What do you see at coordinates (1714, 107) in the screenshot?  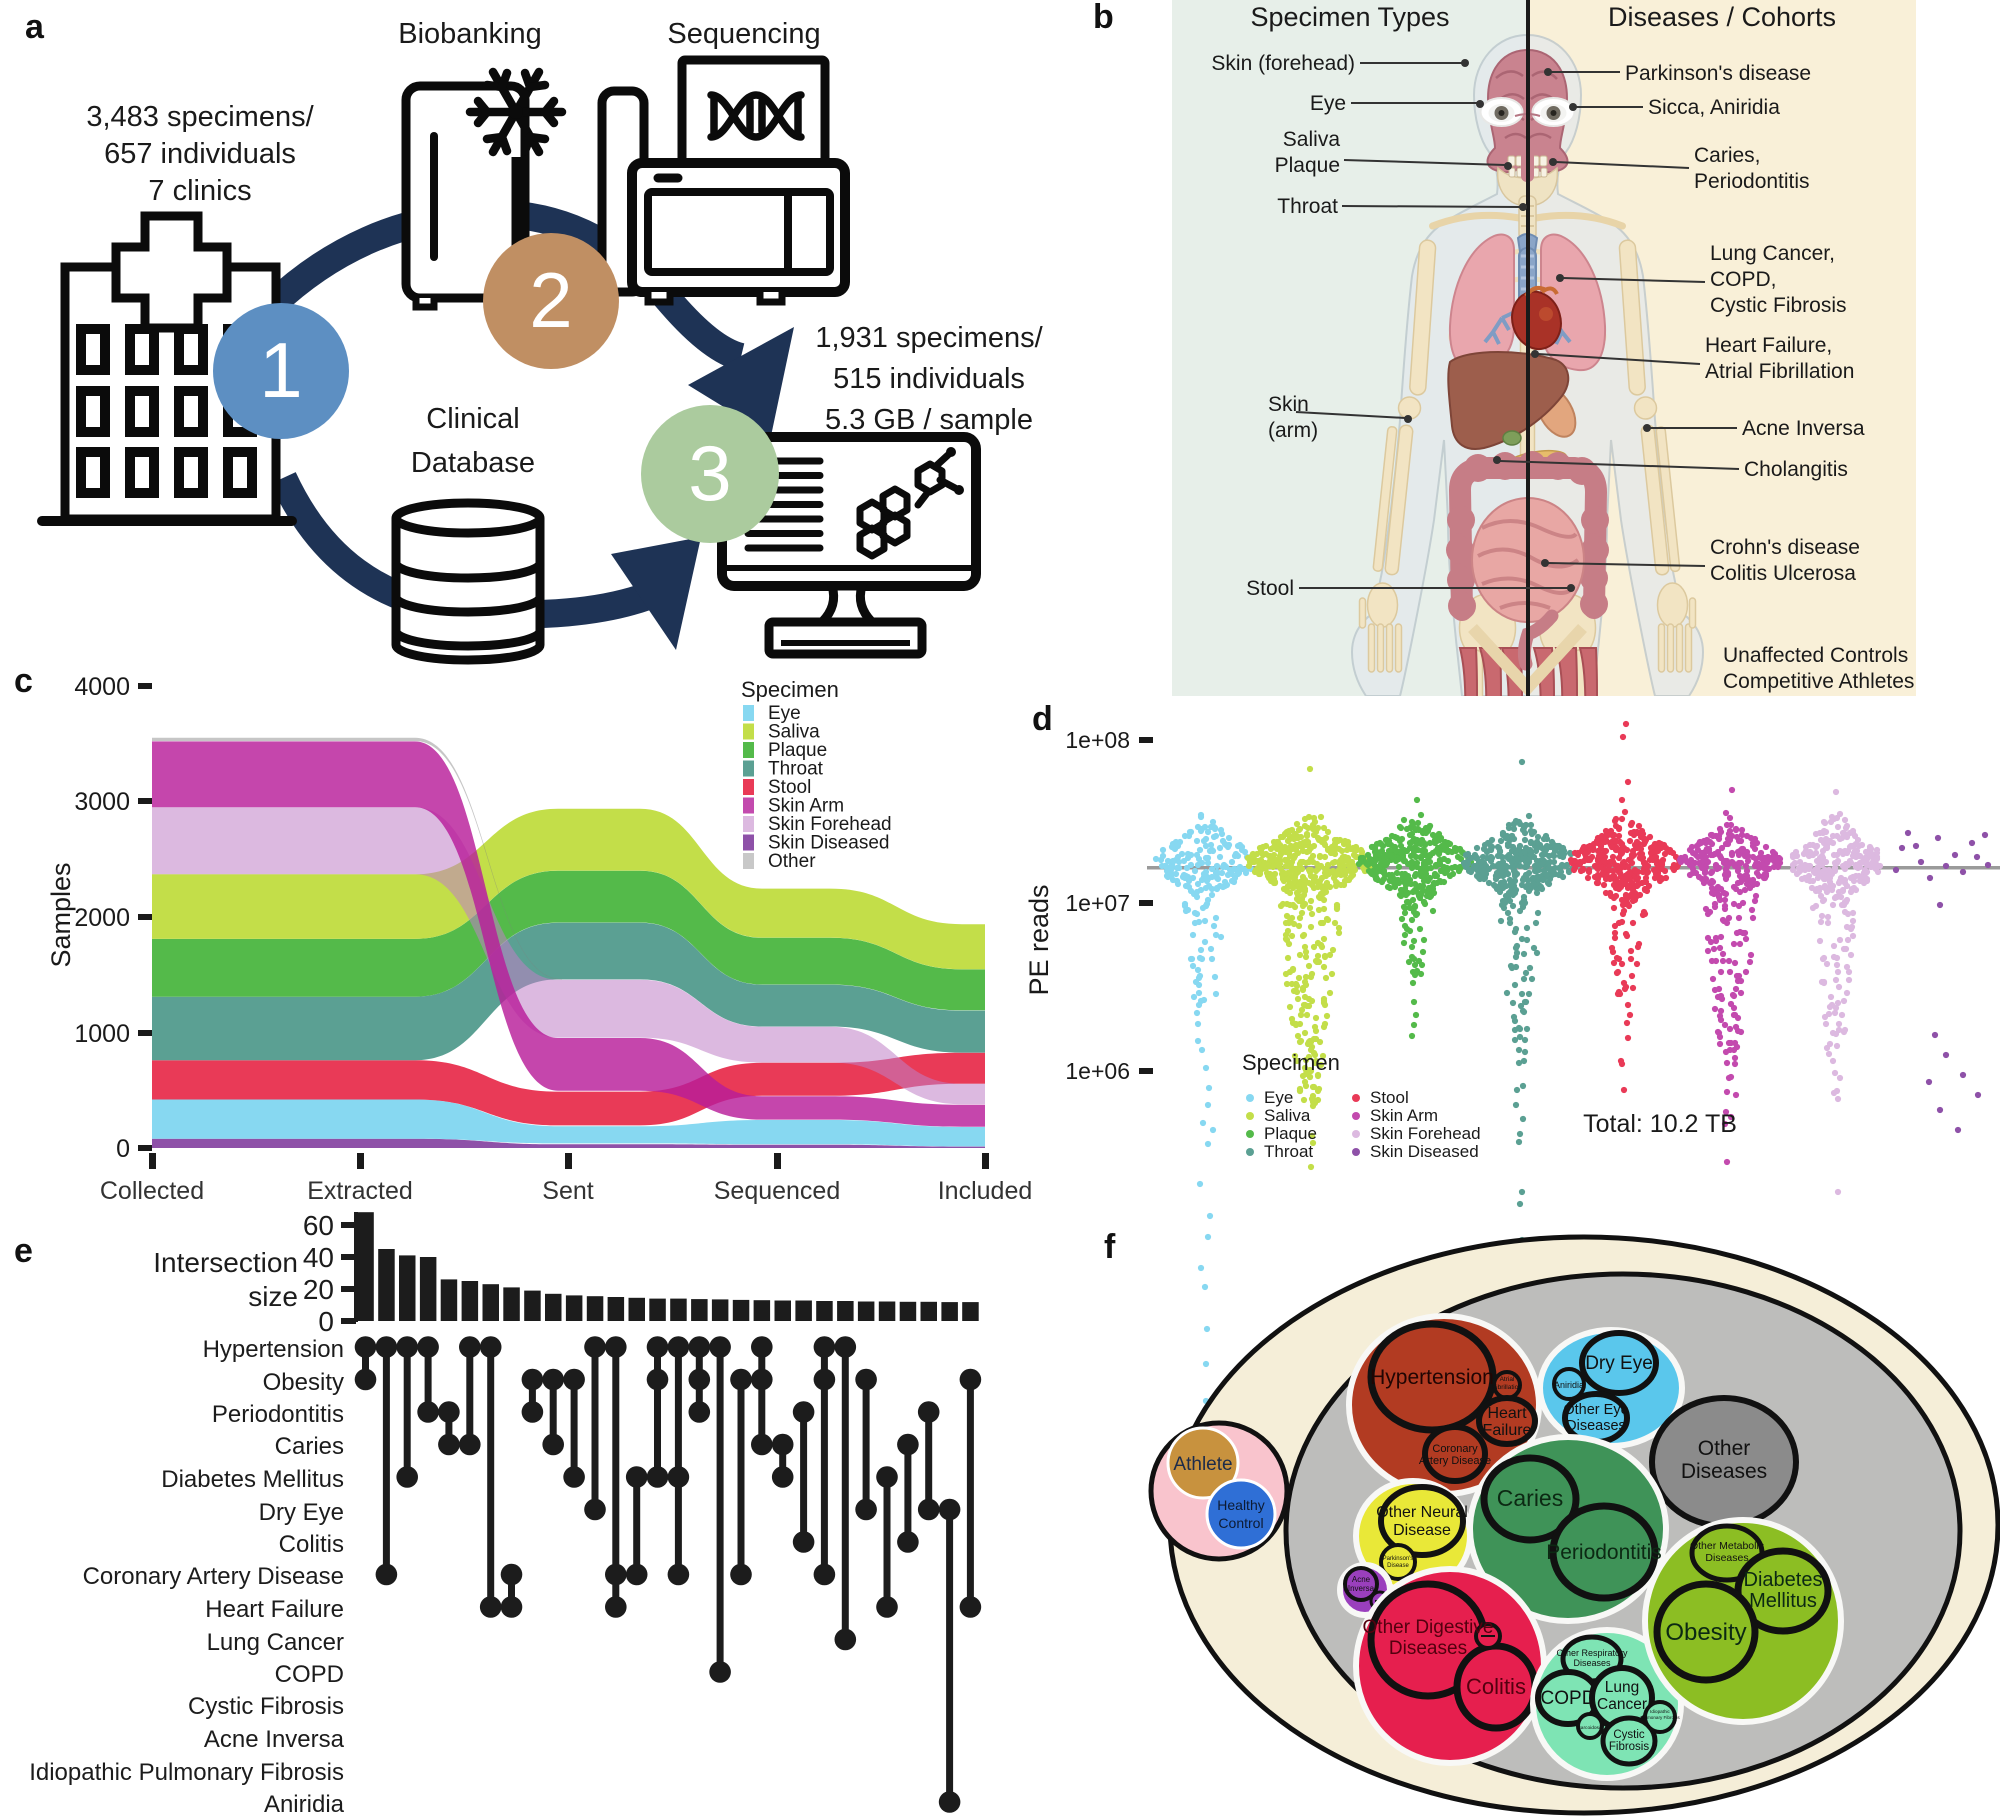 I see `svg-text: Sicca, Aniridia` at bounding box center [1714, 107].